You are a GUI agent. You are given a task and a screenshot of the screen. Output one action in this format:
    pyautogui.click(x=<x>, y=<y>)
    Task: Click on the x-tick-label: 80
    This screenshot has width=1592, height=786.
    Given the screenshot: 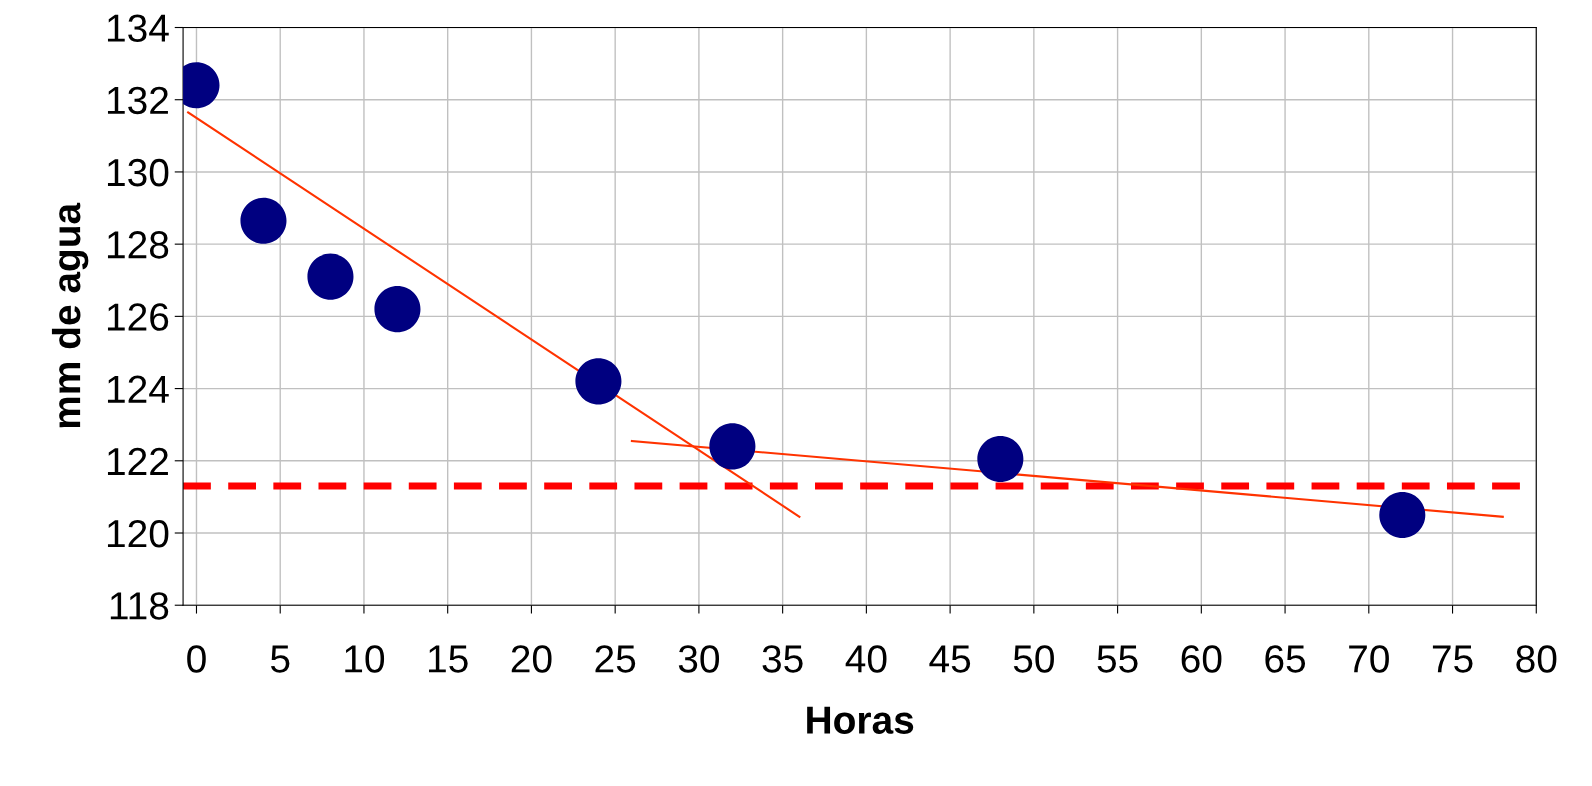 What is the action you would take?
    pyautogui.click(x=1536, y=659)
    